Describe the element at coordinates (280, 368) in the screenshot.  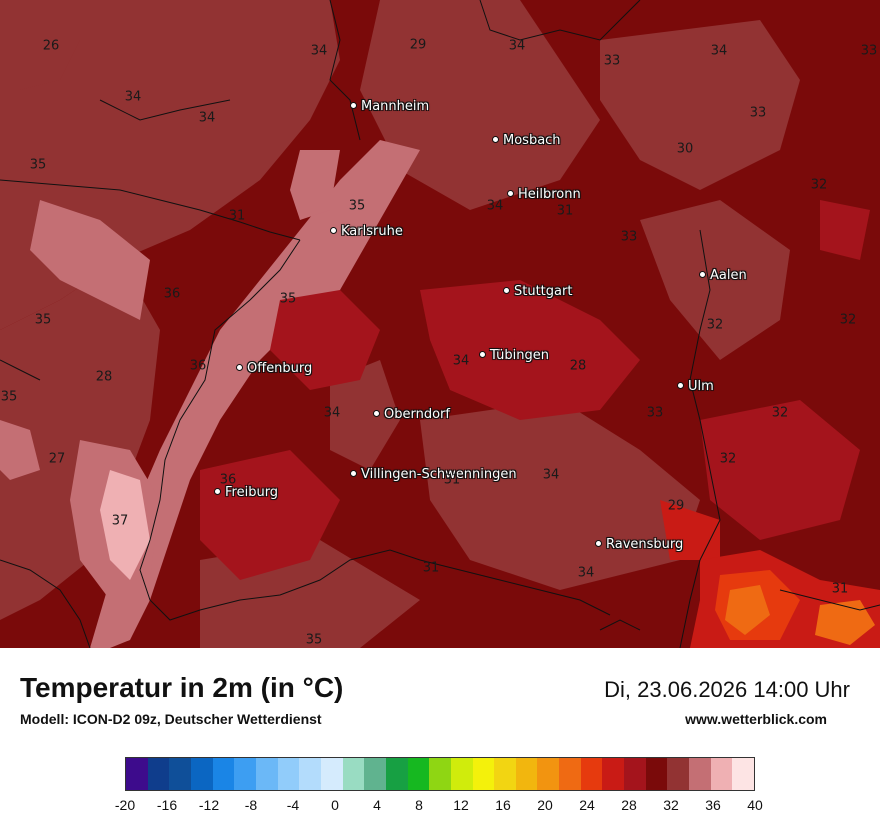
I see `city-label: Offenburg` at that location.